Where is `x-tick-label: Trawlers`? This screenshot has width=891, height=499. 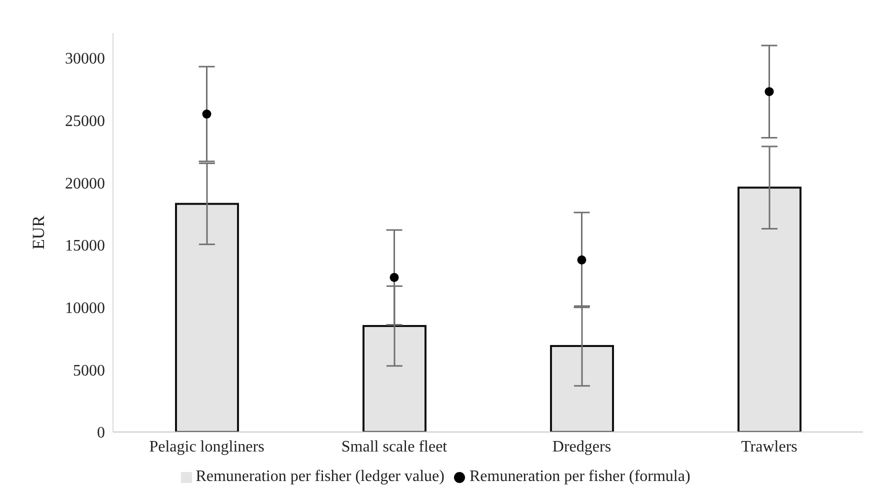 x-tick-label: Trawlers is located at coordinates (769, 447).